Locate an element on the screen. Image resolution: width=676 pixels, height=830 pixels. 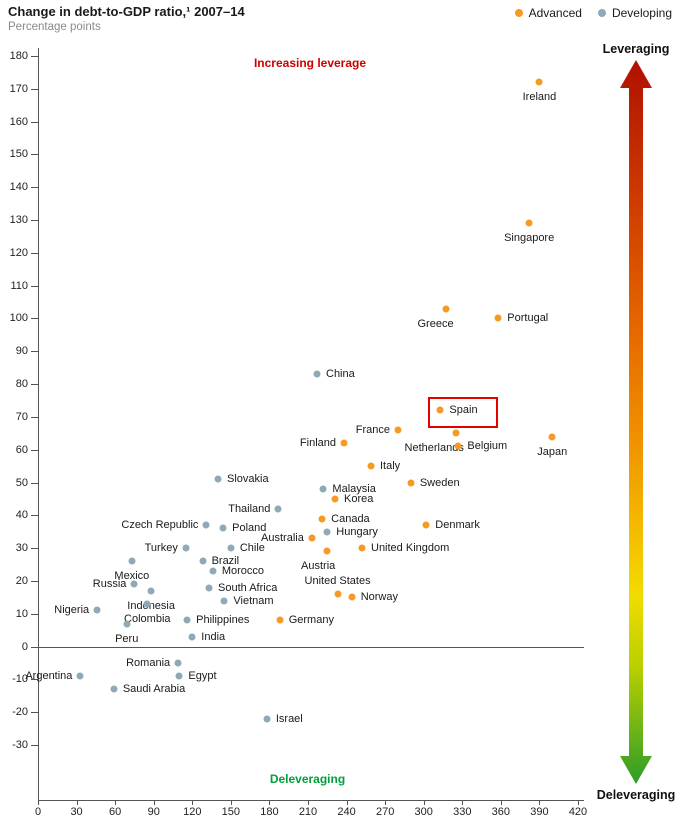
data-point-romania is located at coordinates (178, 663).